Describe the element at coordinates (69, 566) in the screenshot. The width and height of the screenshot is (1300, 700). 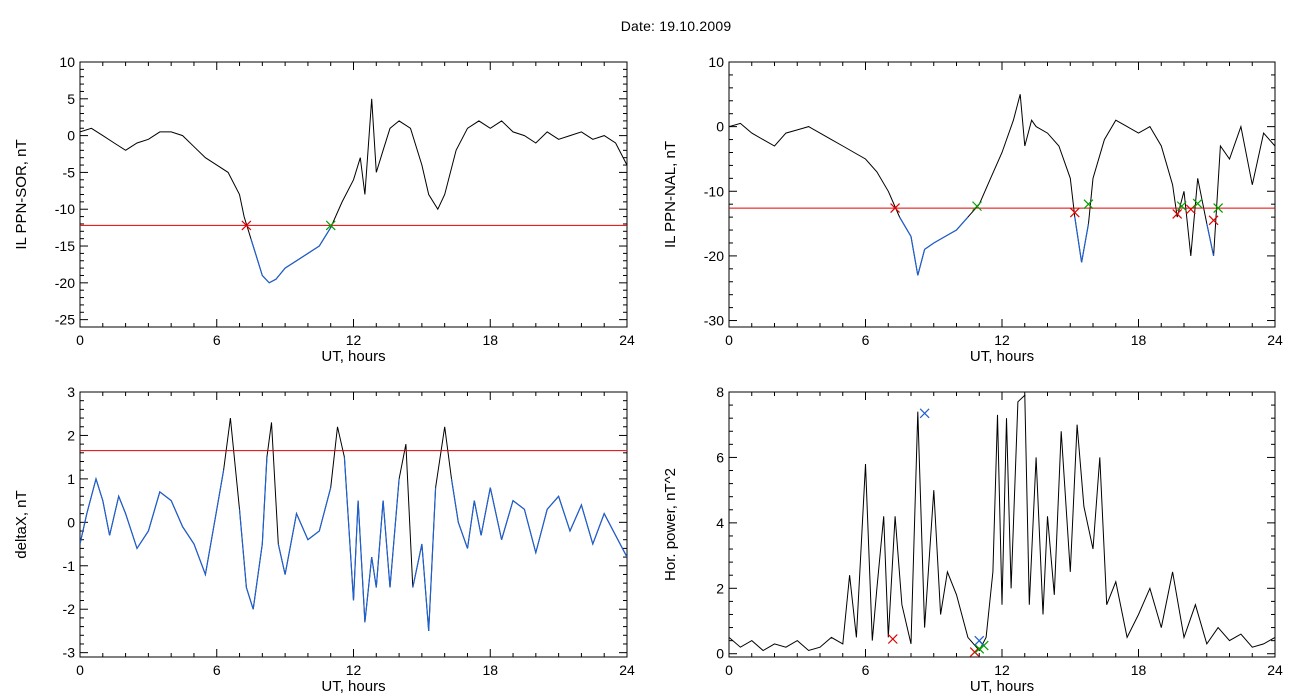
I see `y-tick-label: -1` at that location.